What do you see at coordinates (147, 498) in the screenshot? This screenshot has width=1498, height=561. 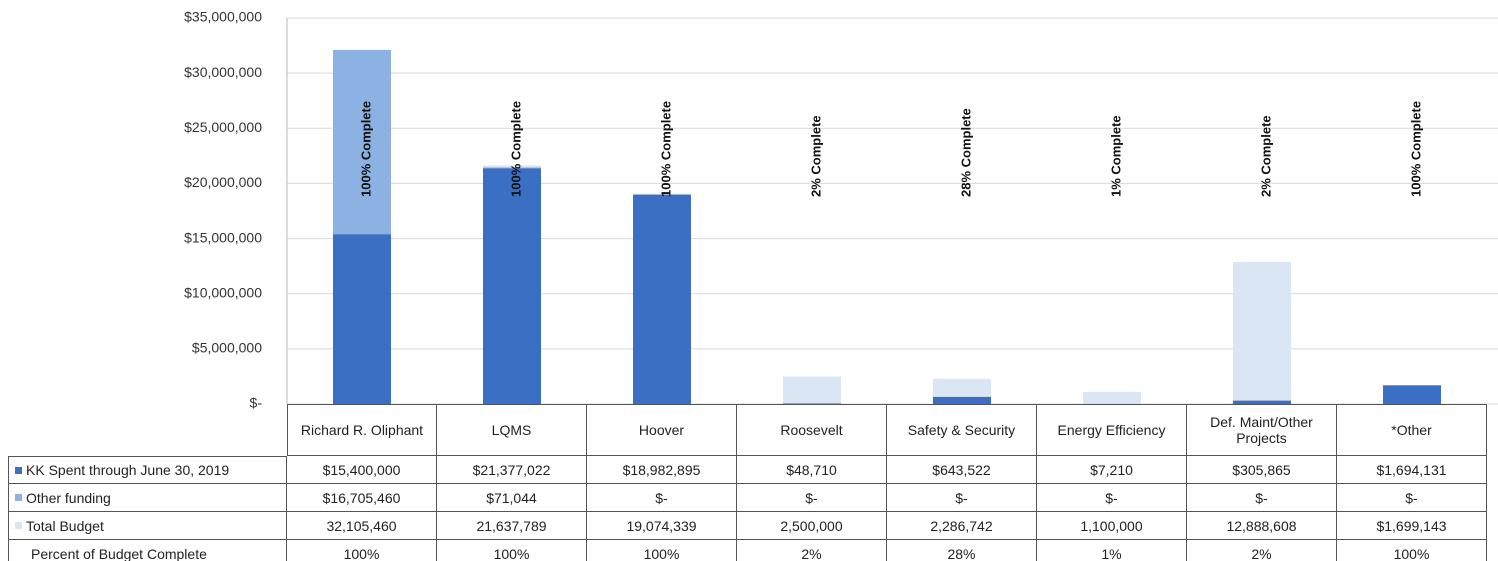 I see `table-cell: Other funding` at bounding box center [147, 498].